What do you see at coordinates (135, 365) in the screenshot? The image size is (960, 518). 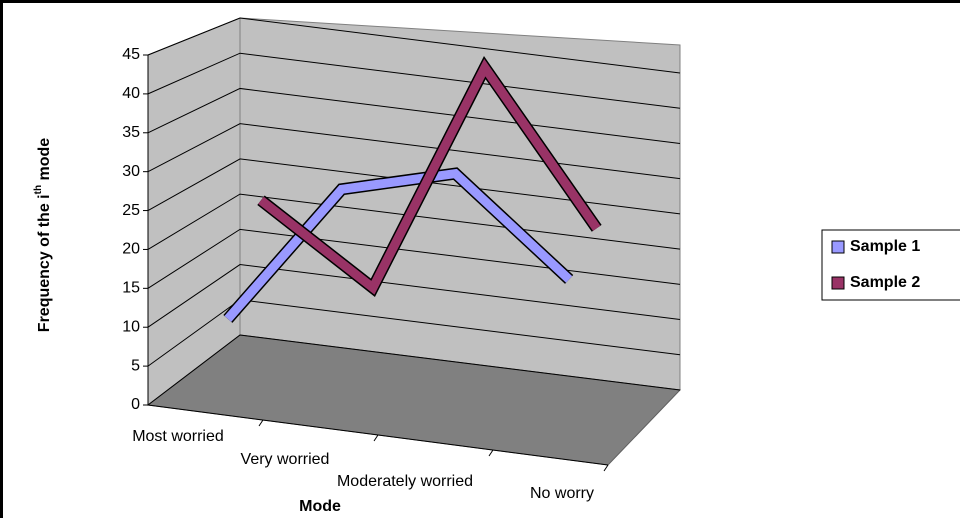 I see `y-tick-label: 5` at bounding box center [135, 365].